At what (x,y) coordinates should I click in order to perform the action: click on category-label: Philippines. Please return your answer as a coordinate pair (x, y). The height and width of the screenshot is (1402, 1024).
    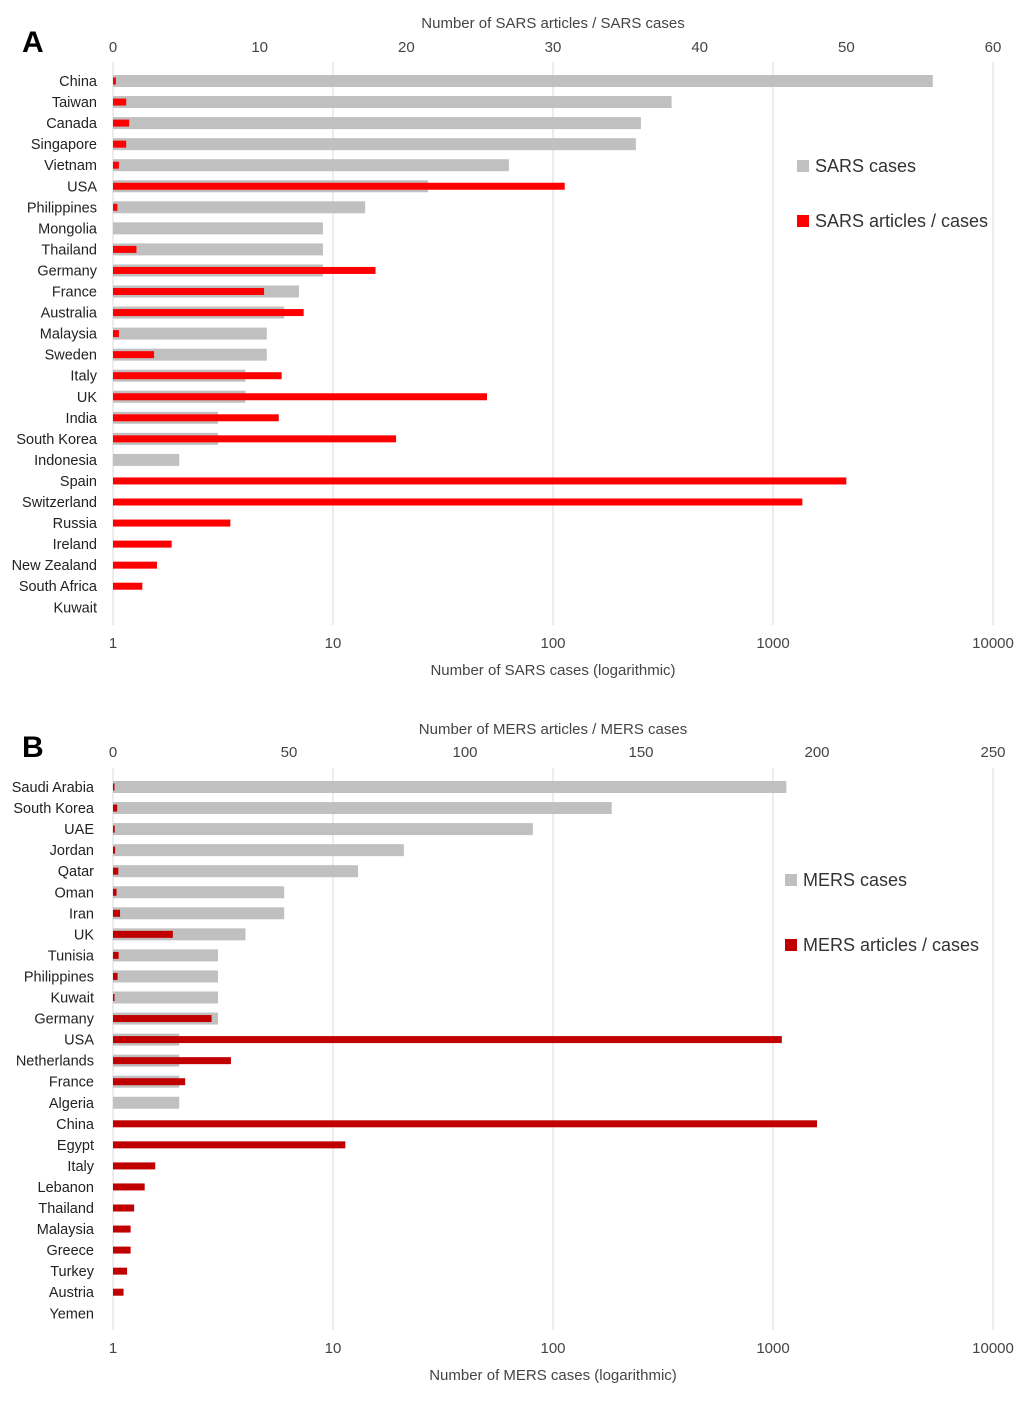
    Looking at the image, I should click on (59, 977).